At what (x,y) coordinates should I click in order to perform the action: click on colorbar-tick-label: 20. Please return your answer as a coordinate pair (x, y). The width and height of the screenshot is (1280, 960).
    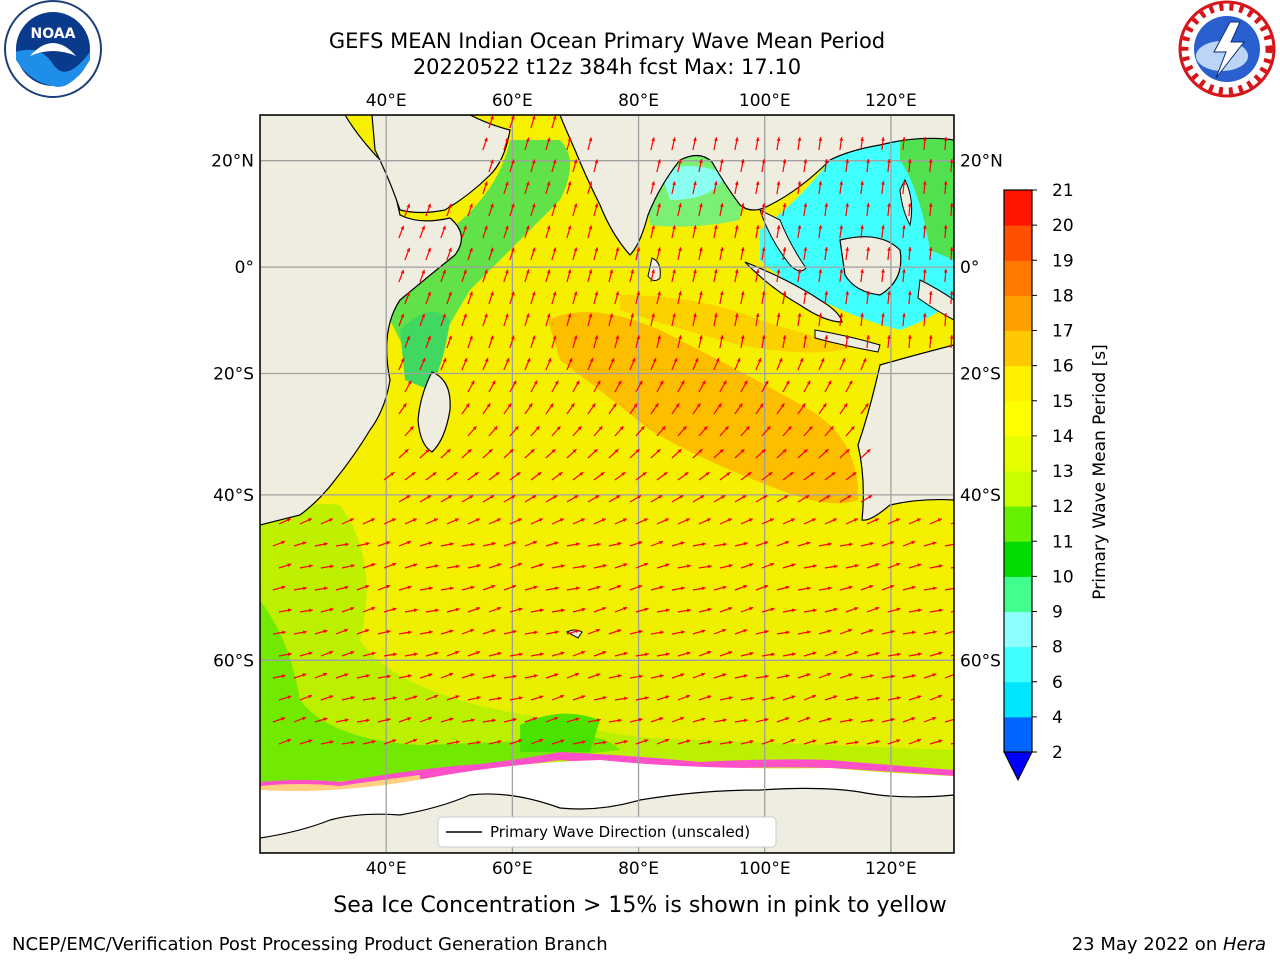
    Looking at the image, I should click on (1063, 226).